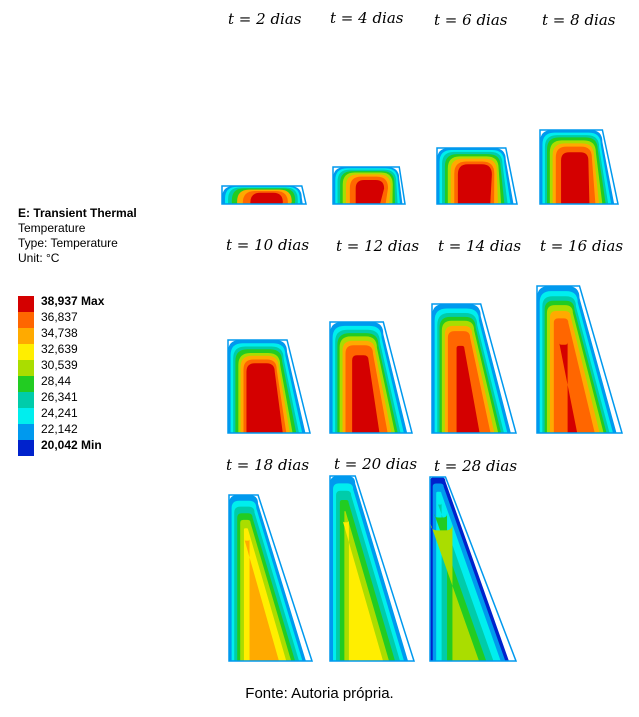 The image size is (639, 717). I want to click on time-label: t = 6 dias, so click(471, 20).